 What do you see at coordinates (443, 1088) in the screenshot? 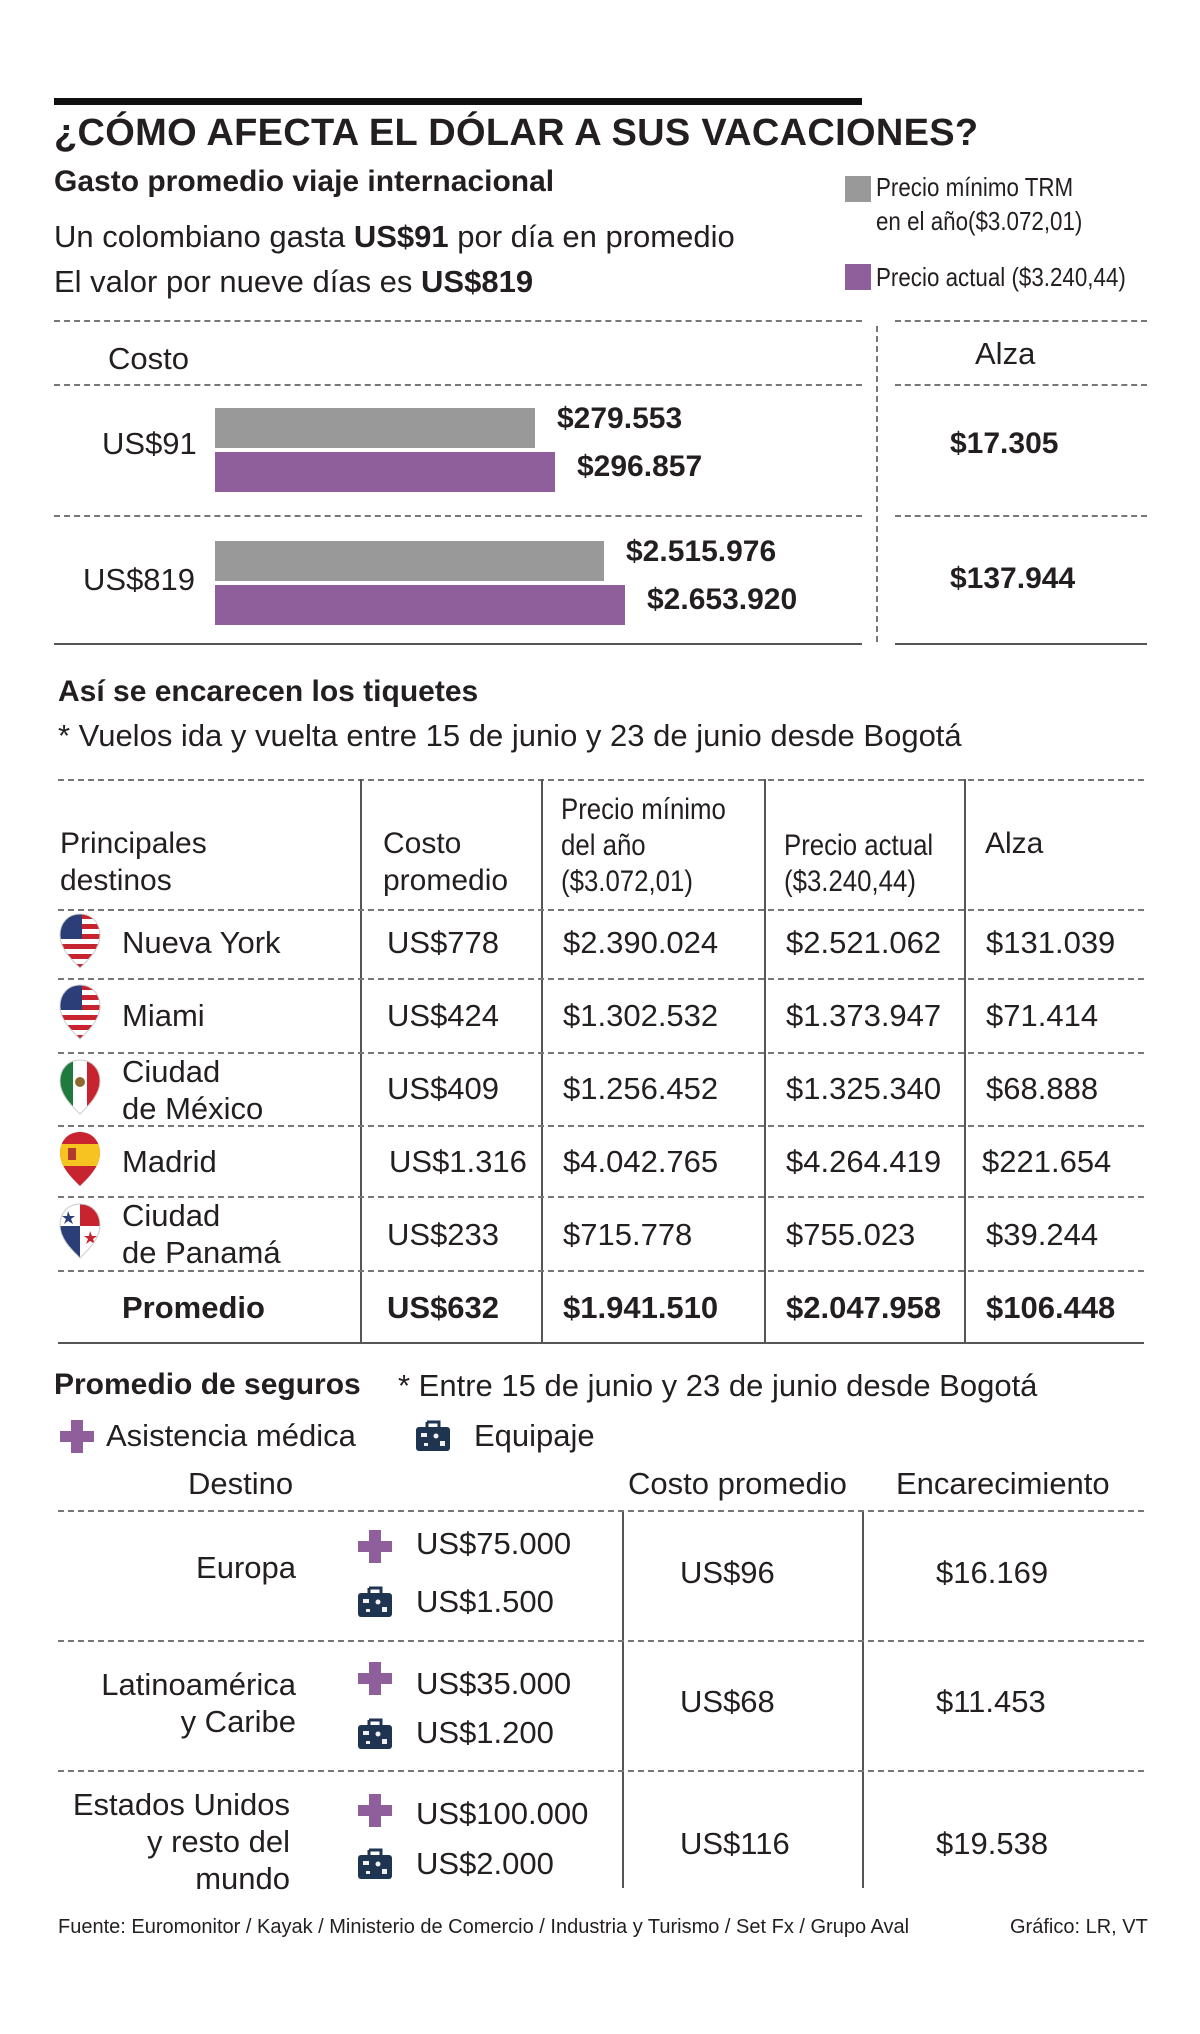
I see `tickets-row-costo: US$409` at bounding box center [443, 1088].